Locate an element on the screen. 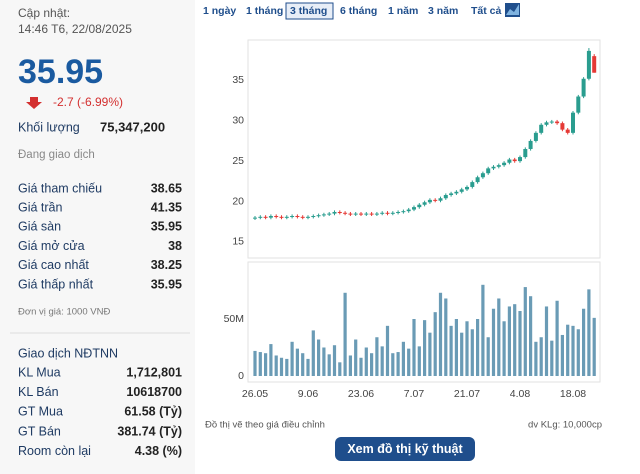 The width and height of the screenshot is (640, 474). tech-chart-button is located at coordinates (405, 449).